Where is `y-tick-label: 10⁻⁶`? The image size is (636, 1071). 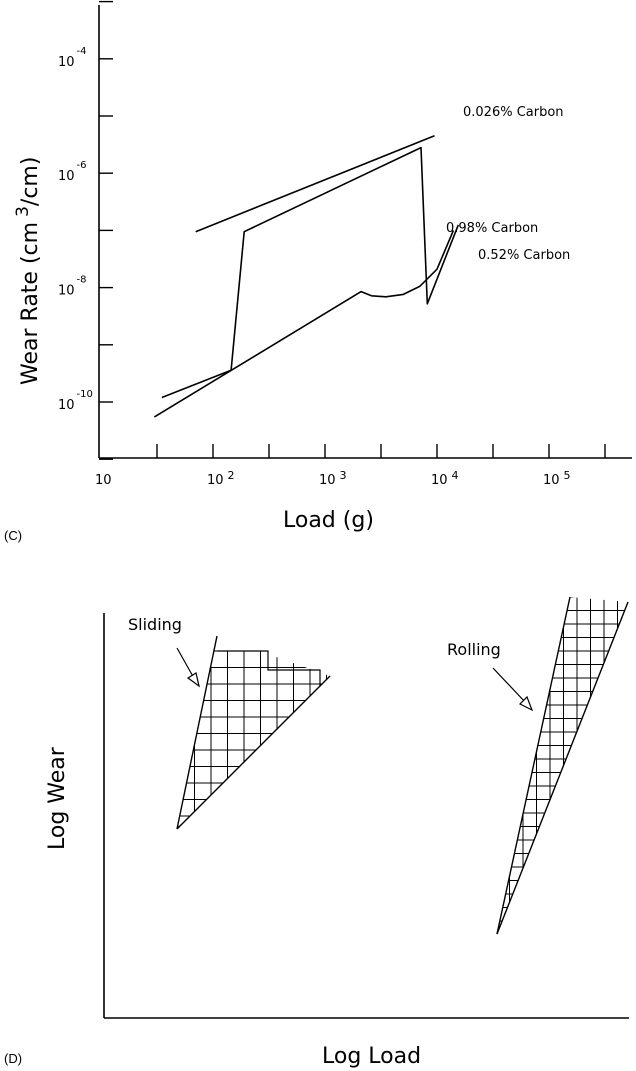
y-tick-label: 10⁻⁶ is located at coordinates (72, 172).